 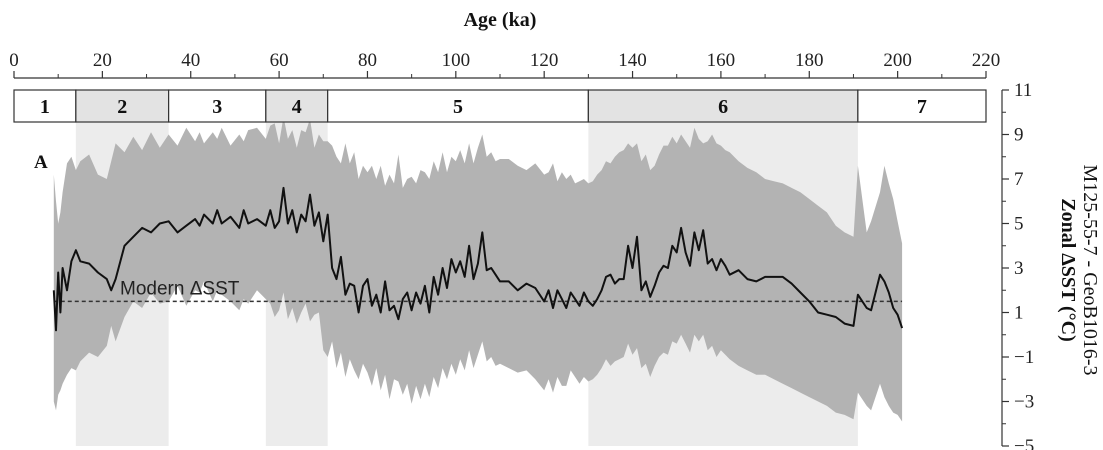 I want to click on stage-label-4: 4, so click(x=297, y=107).